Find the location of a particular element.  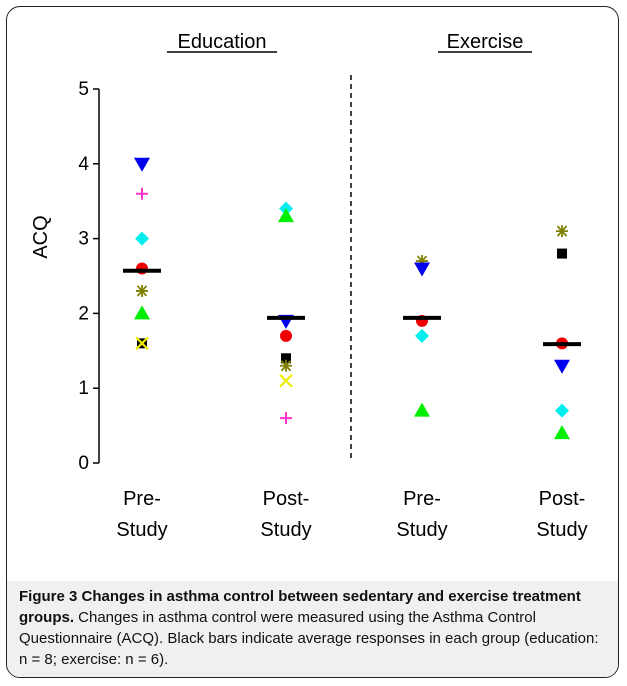

y-tick-label-1: 1 is located at coordinates (83, 388).